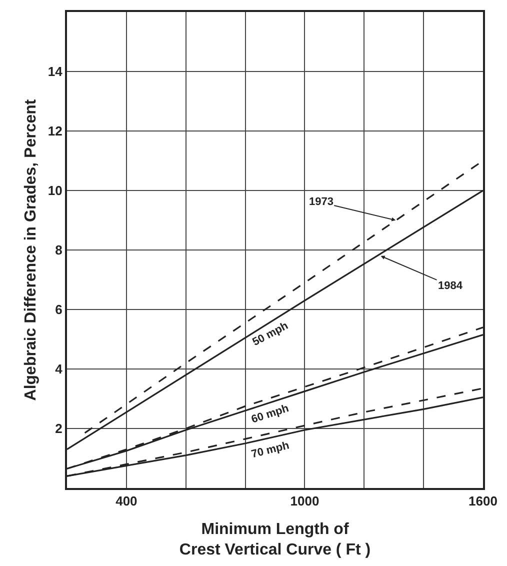 This screenshot has width=507, height=566. I want to click on x-tick-label: 1600, so click(483, 501).